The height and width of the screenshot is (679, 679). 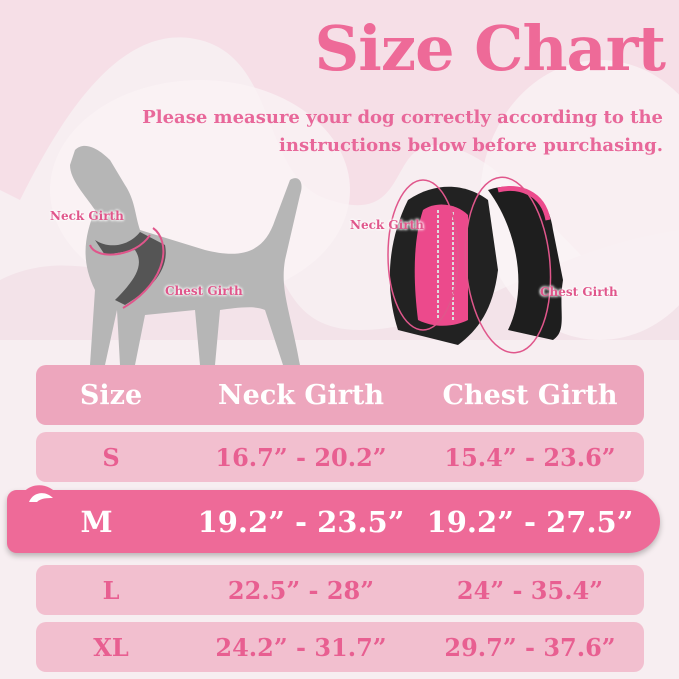 What do you see at coordinates (530, 521) in the screenshot?
I see `chest-girth-cell: 19.2” - 27.5”` at bounding box center [530, 521].